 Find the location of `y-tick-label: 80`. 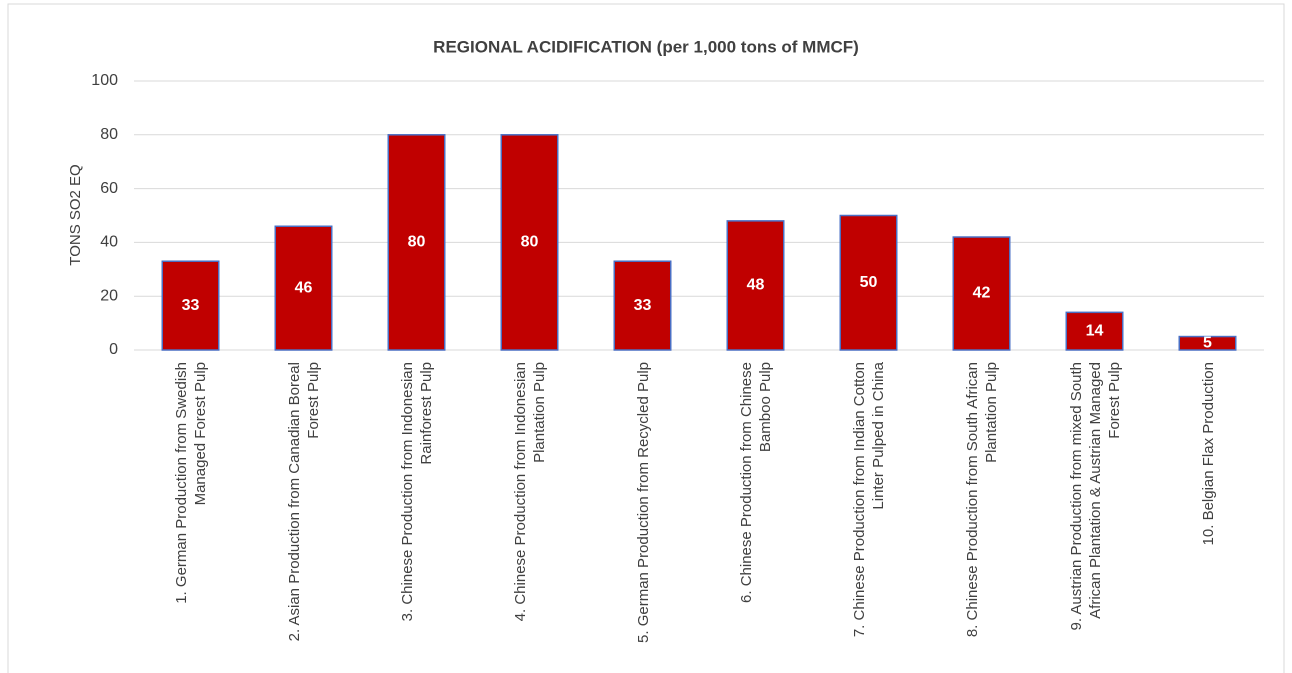

y-tick-label: 80 is located at coordinates (109, 134).